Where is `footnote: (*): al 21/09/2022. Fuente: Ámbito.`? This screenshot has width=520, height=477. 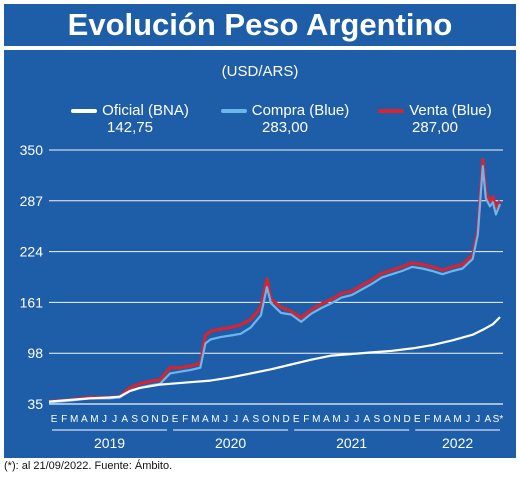
footnote: (*): al 21/09/2022. Fuente: Ámbito. is located at coordinates (88, 466).